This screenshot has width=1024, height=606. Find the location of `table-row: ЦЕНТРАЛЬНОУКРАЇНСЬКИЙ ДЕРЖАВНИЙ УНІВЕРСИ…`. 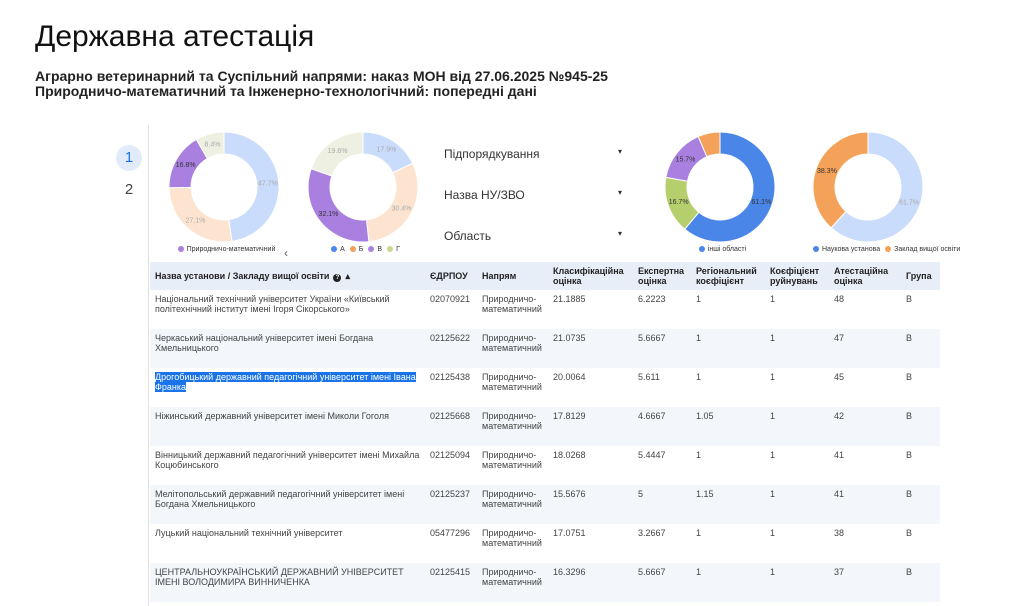

table-row: ЦЕНТРАЛЬНОУКРАЇНСЬКИЙ ДЕРЖАВНИЙ УНІВЕРСИ… is located at coordinates (545, 582).